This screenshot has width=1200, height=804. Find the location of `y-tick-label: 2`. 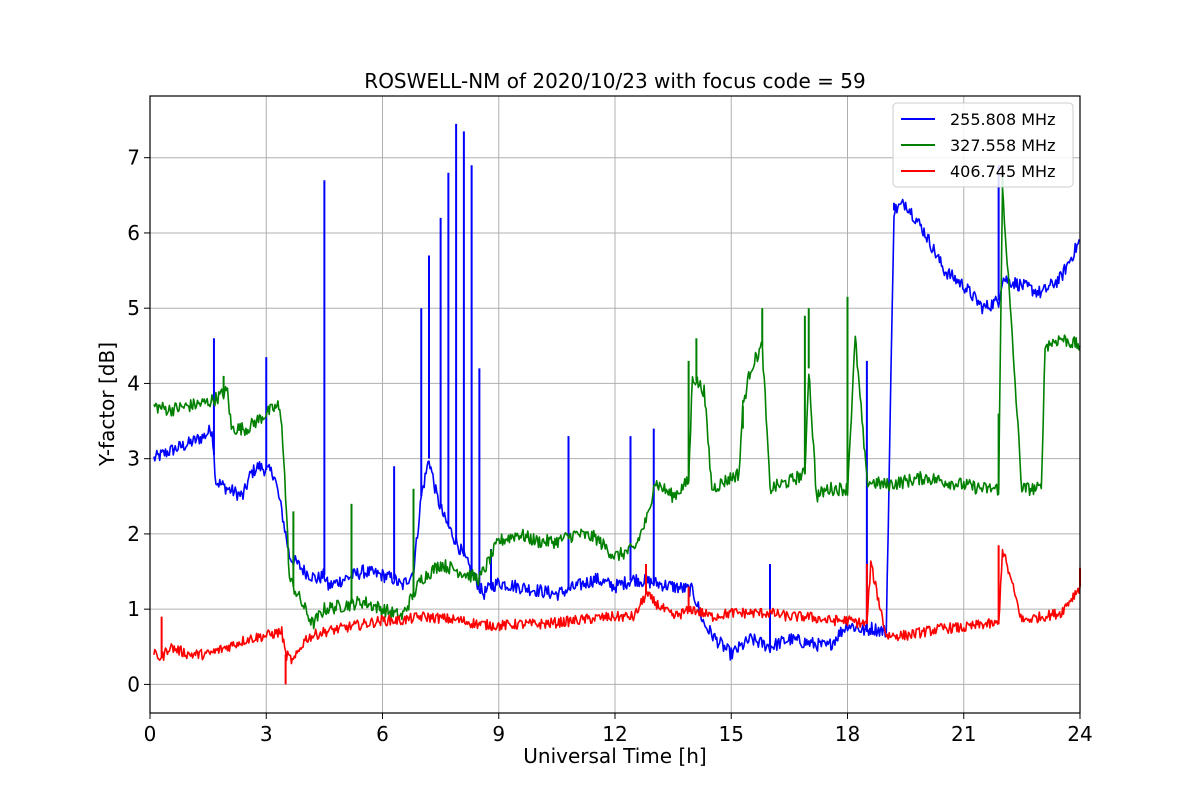

y-tick-label: 2 is located at coordinates (133, 534).